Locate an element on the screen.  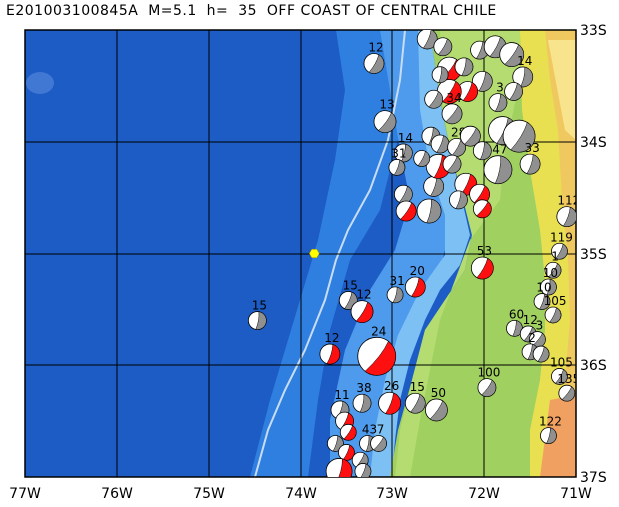
focal-mechanism: 47 is located at coordinates (498, 164).